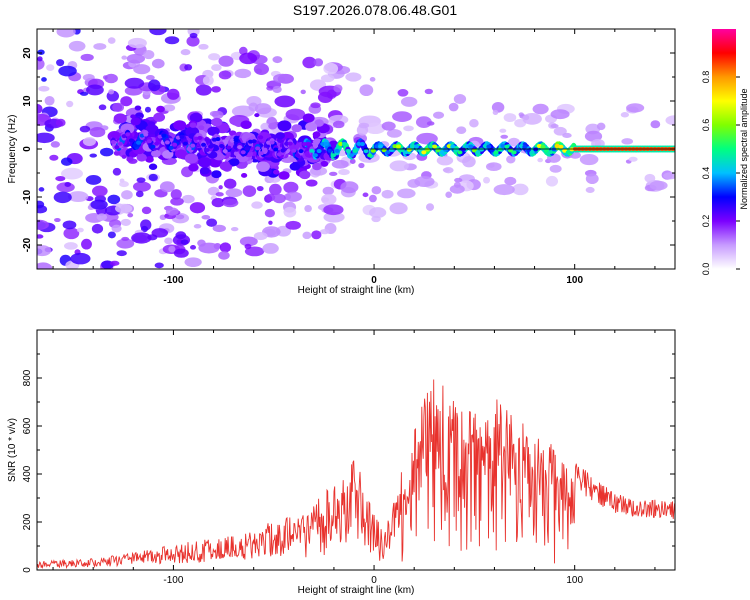 This screenshot has width=750, height=600. I want to click on colorbar-gradient, so click(724, 149).